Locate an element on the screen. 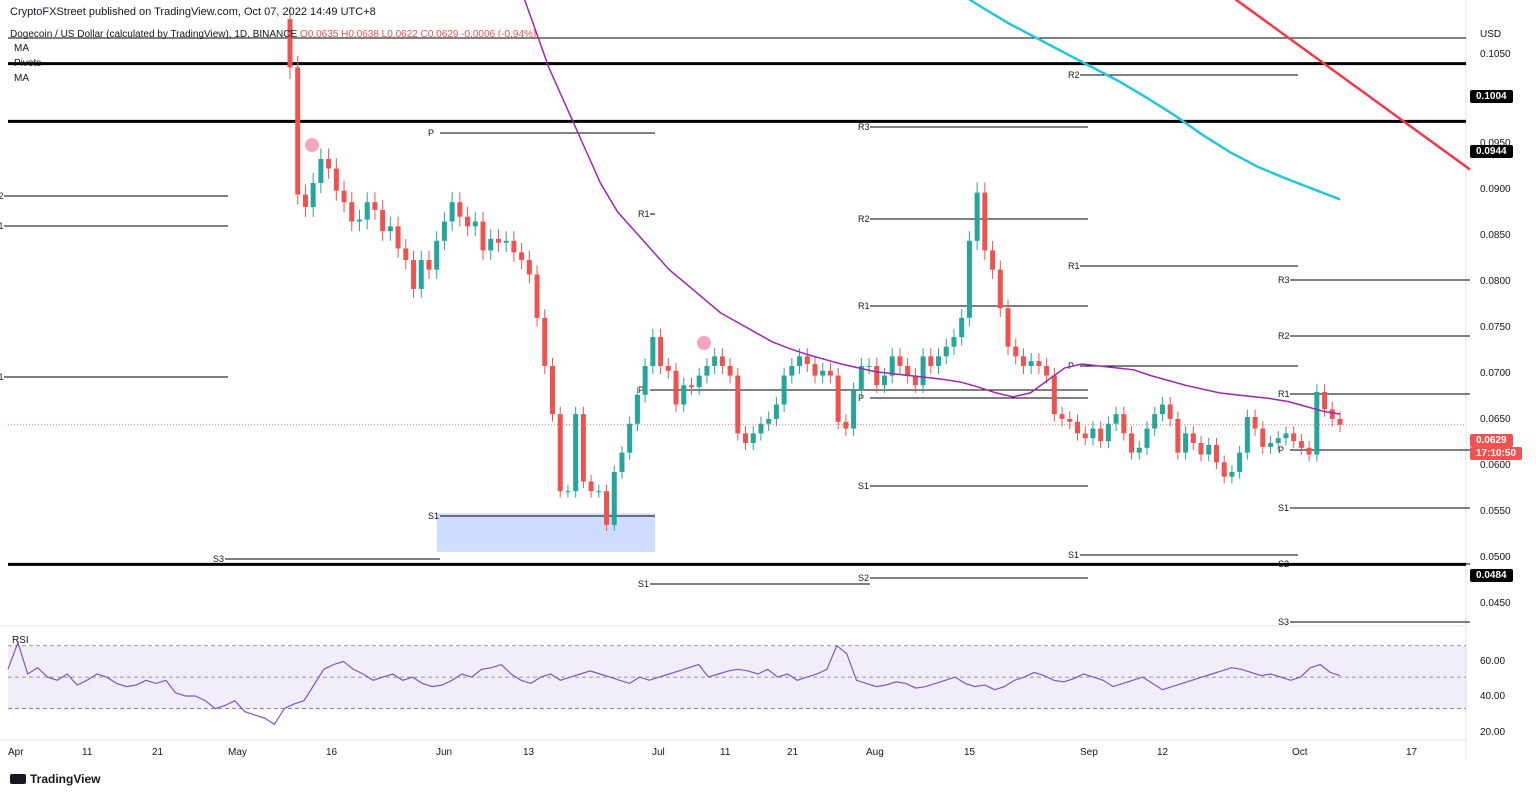  time-label-12: Sep is located at coordinates (1089, 752).